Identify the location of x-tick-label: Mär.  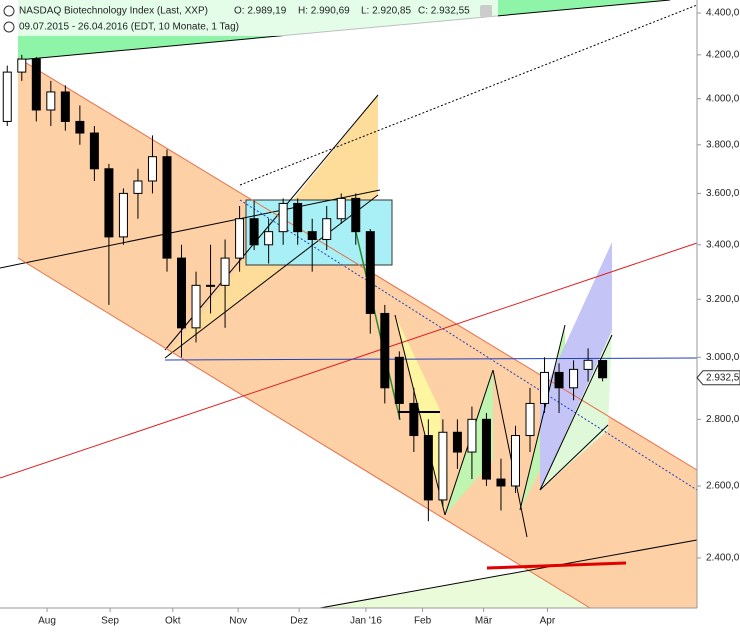
(484, 621).